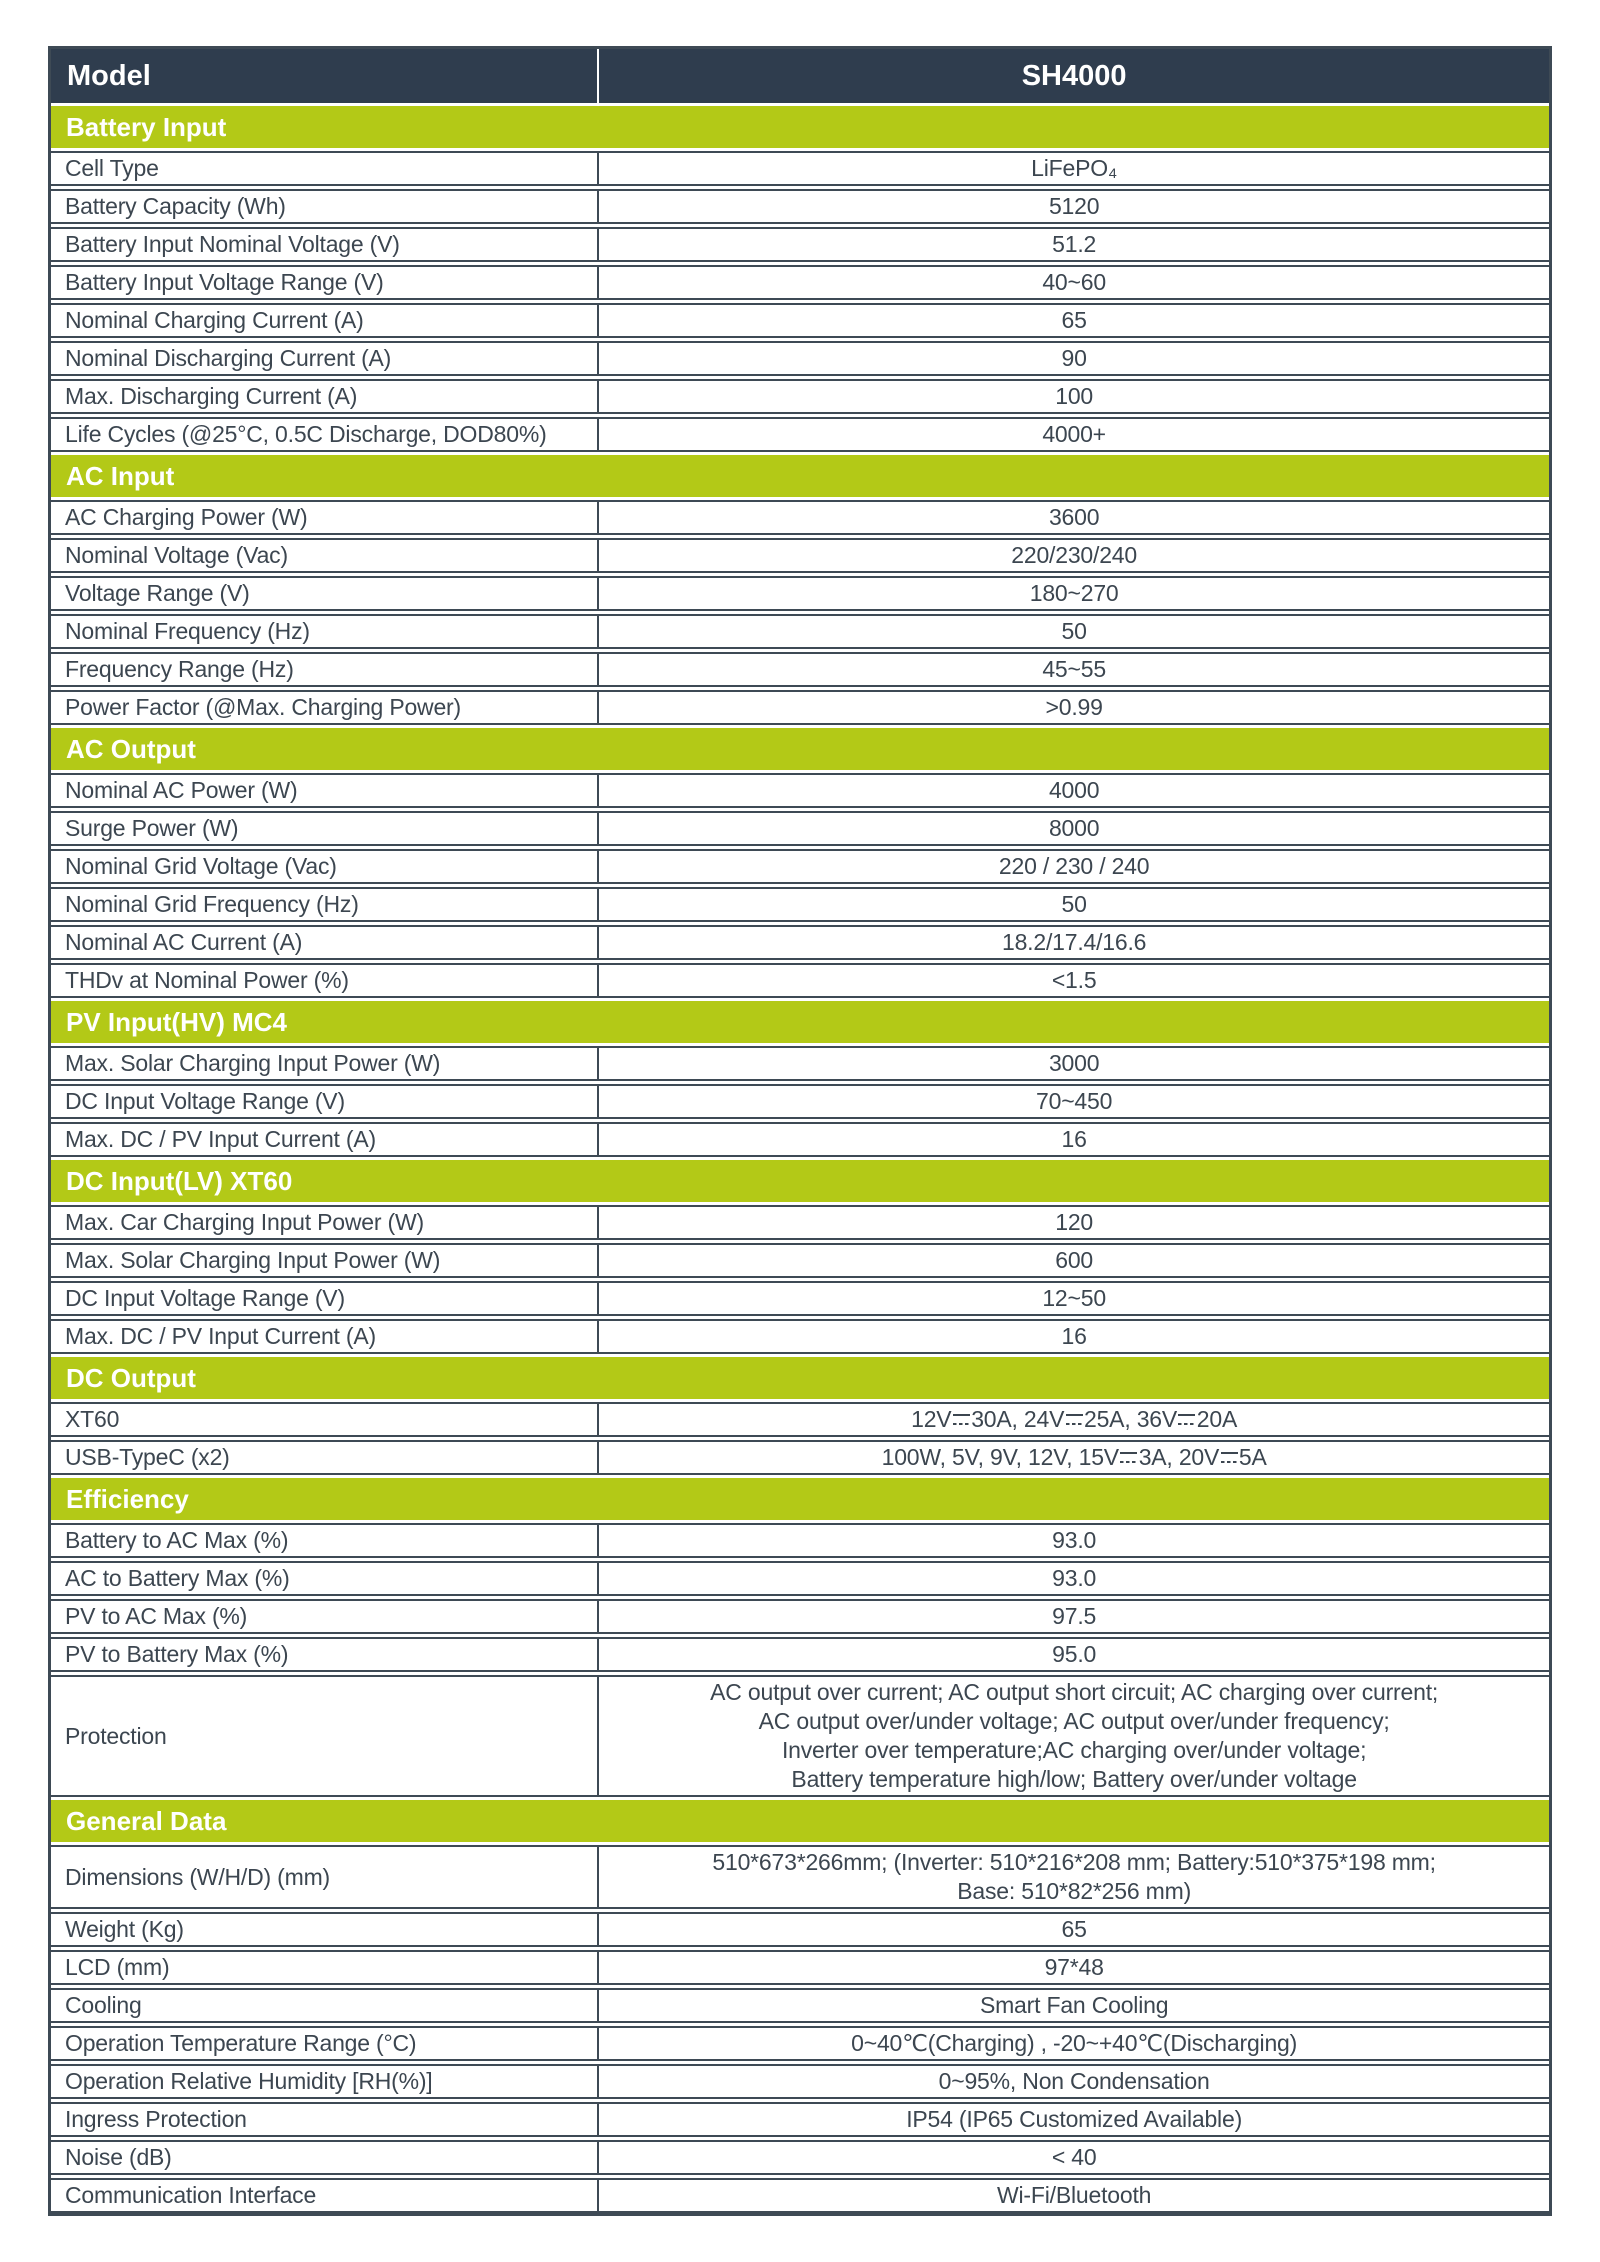 This screenshot has width=1600, height=2262. What do you see at coordinates (325, 168) in the screenshot?
I see `spec-label: Cell Type` at bounding box center [325, 168].